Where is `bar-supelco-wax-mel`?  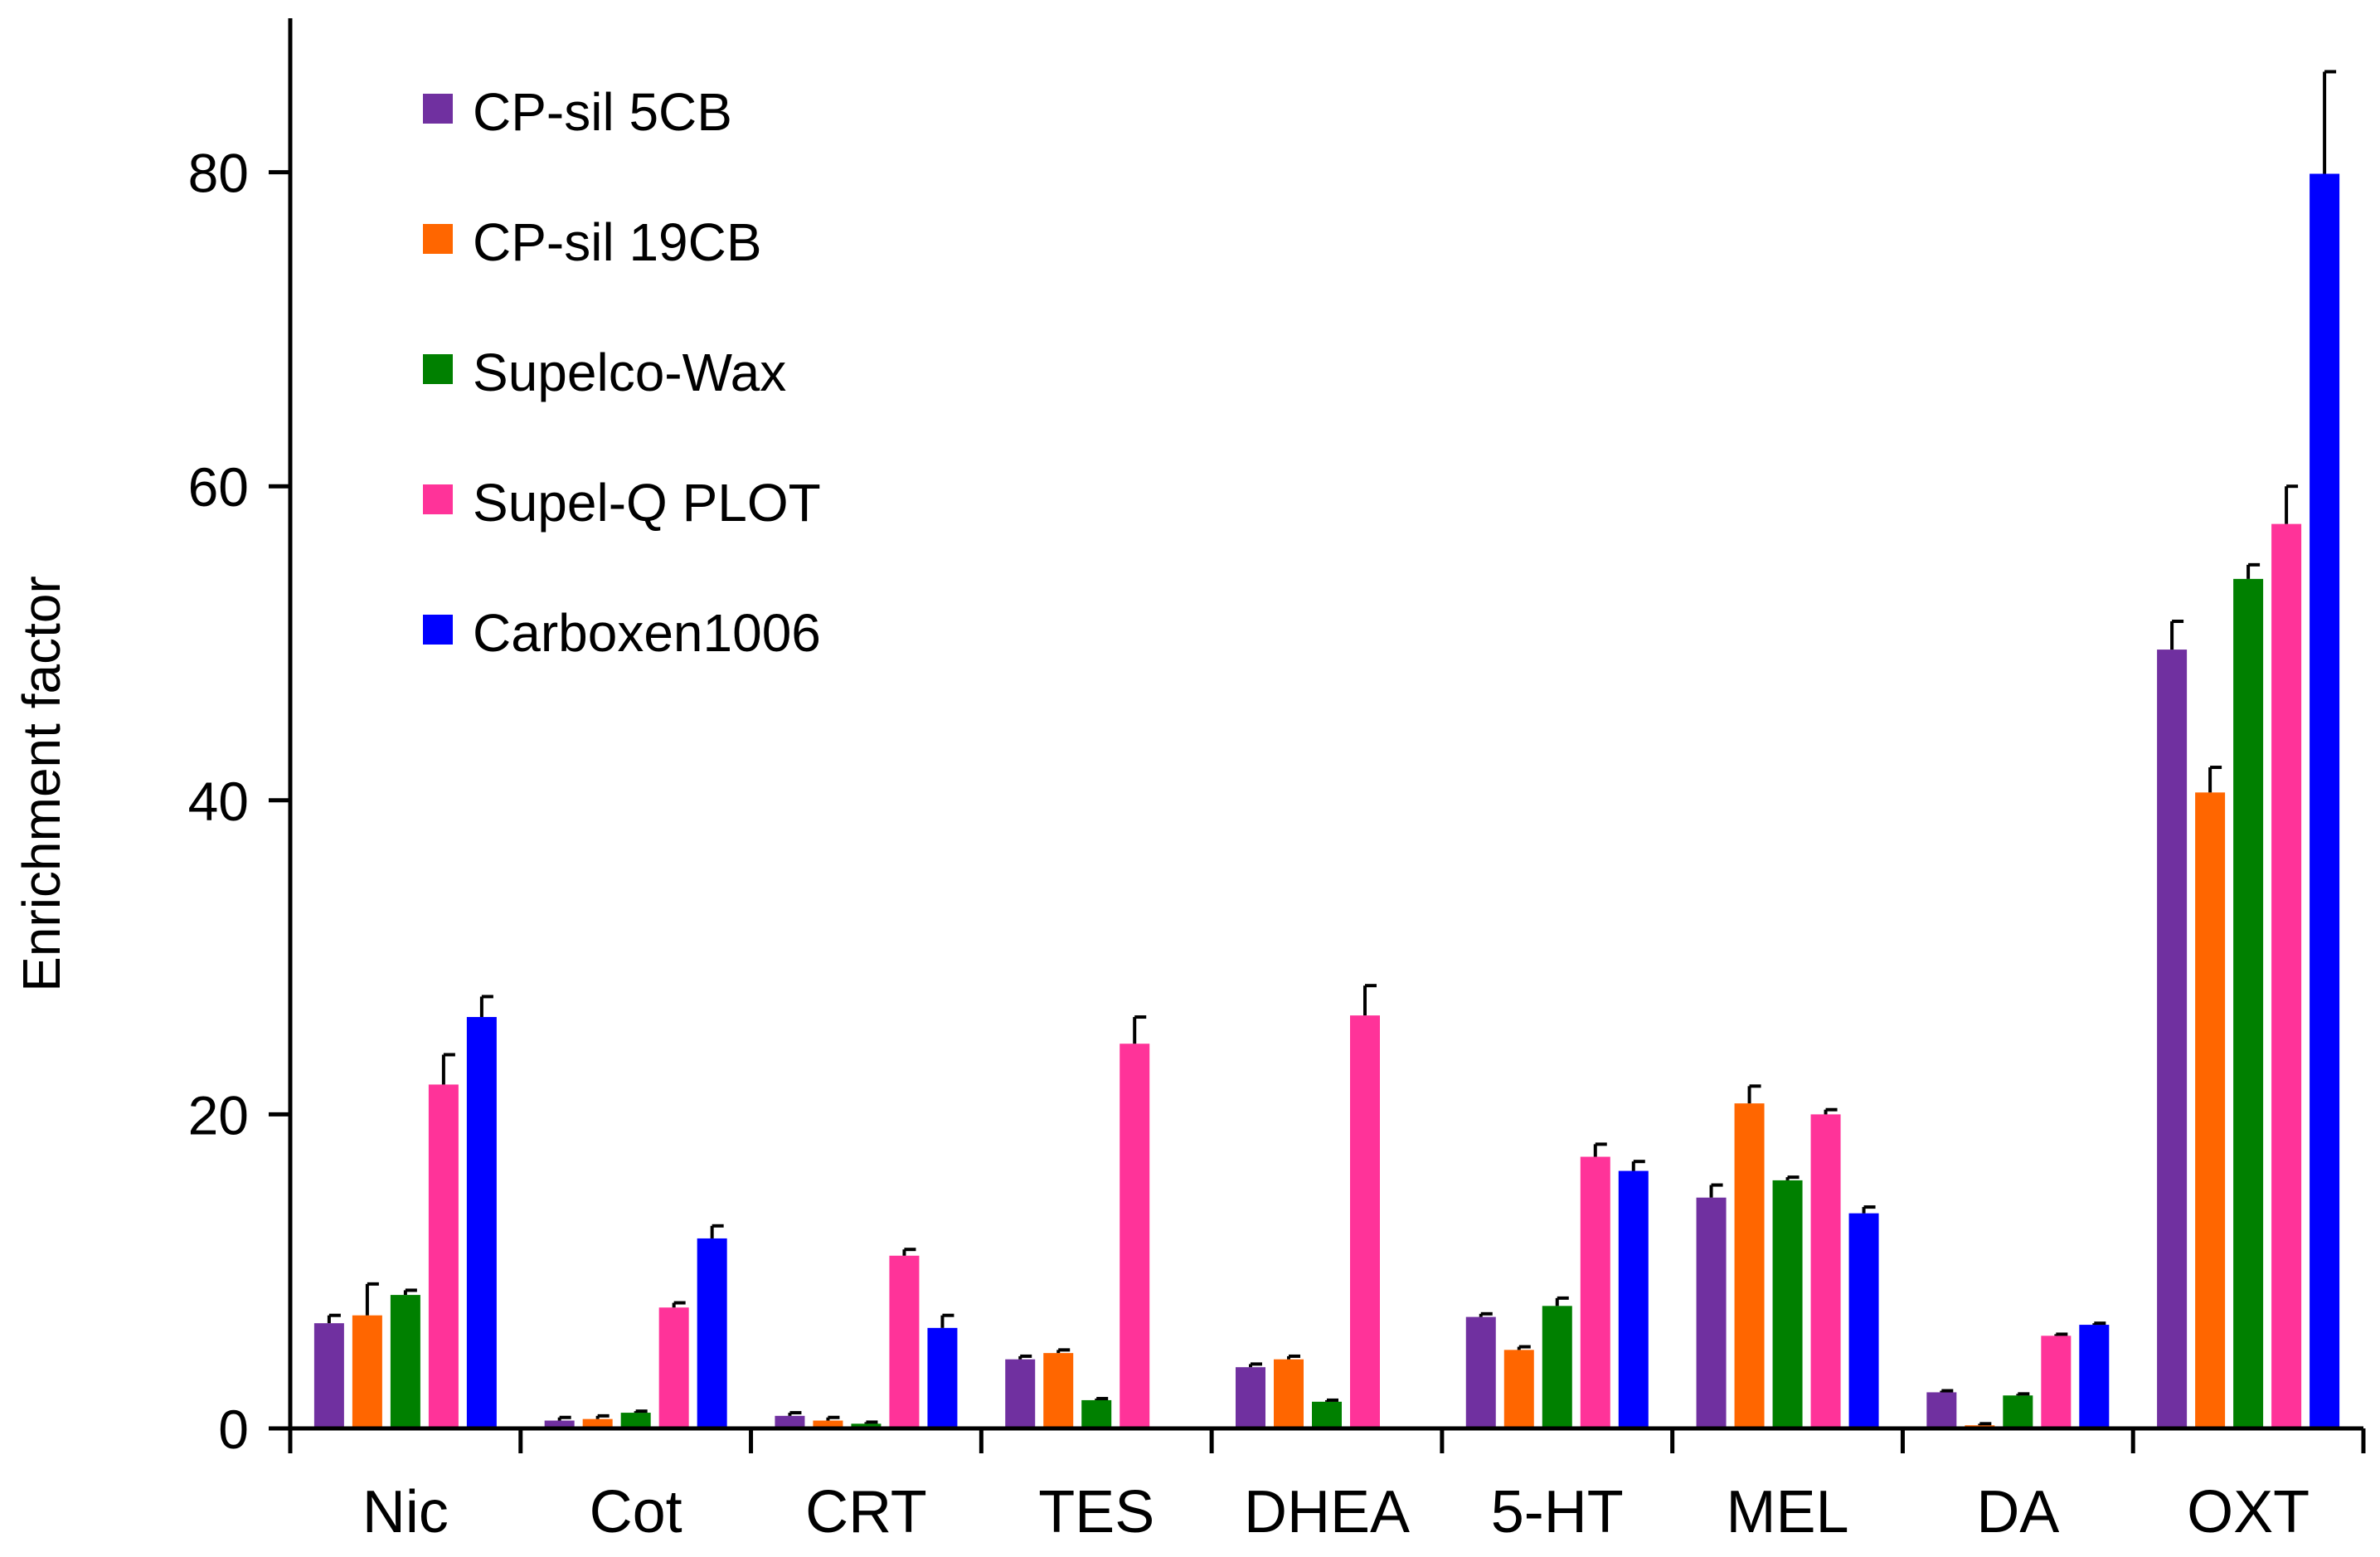
bar-supelco-wax-mel is located at coordinates (1787, 1304).